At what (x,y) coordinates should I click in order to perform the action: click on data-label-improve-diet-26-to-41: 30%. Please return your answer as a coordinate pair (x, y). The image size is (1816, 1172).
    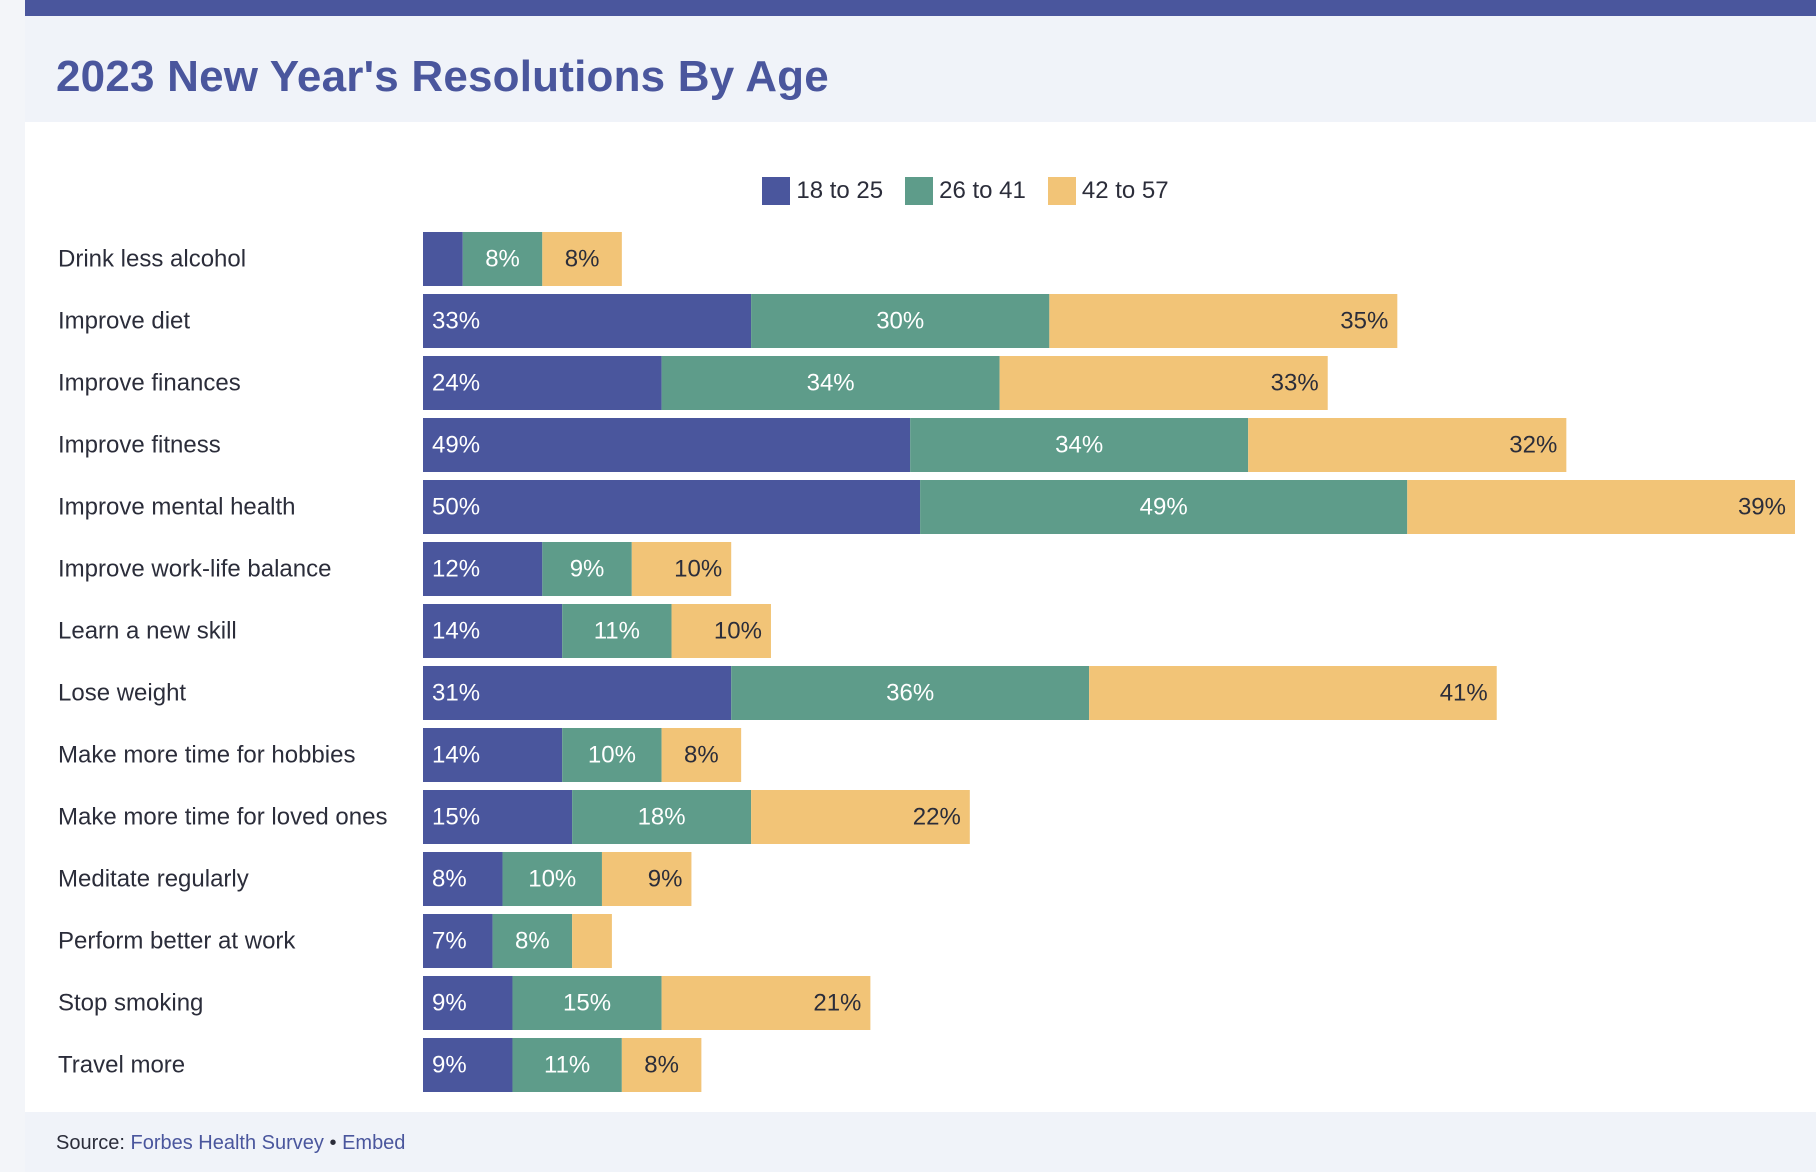
    Looking at the image, I should click on (900, 321).